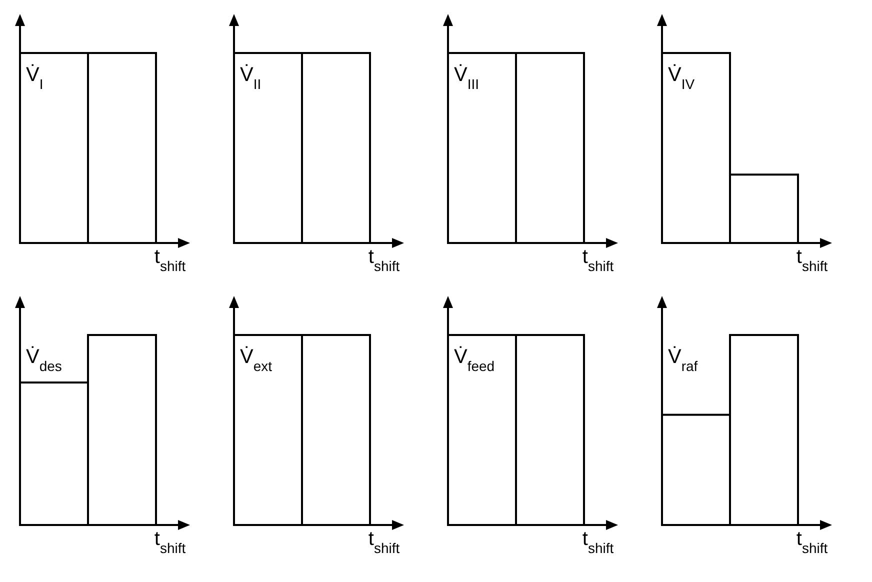 The height and width of the screenshot is (582, 872). What do you see at coordinates (256, 360) in the screenshot?
I see `y-axis-title: V̇$_{ext}$` at bounding box center [256, 360].